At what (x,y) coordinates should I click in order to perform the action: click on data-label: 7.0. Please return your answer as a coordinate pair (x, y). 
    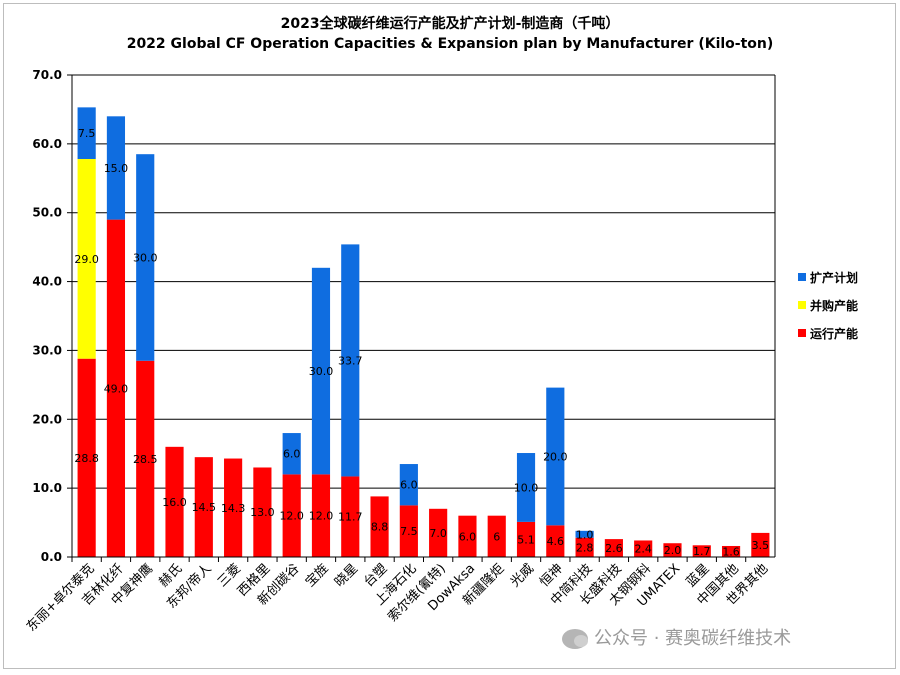
    Looking at the image, I should click on (438, 533).